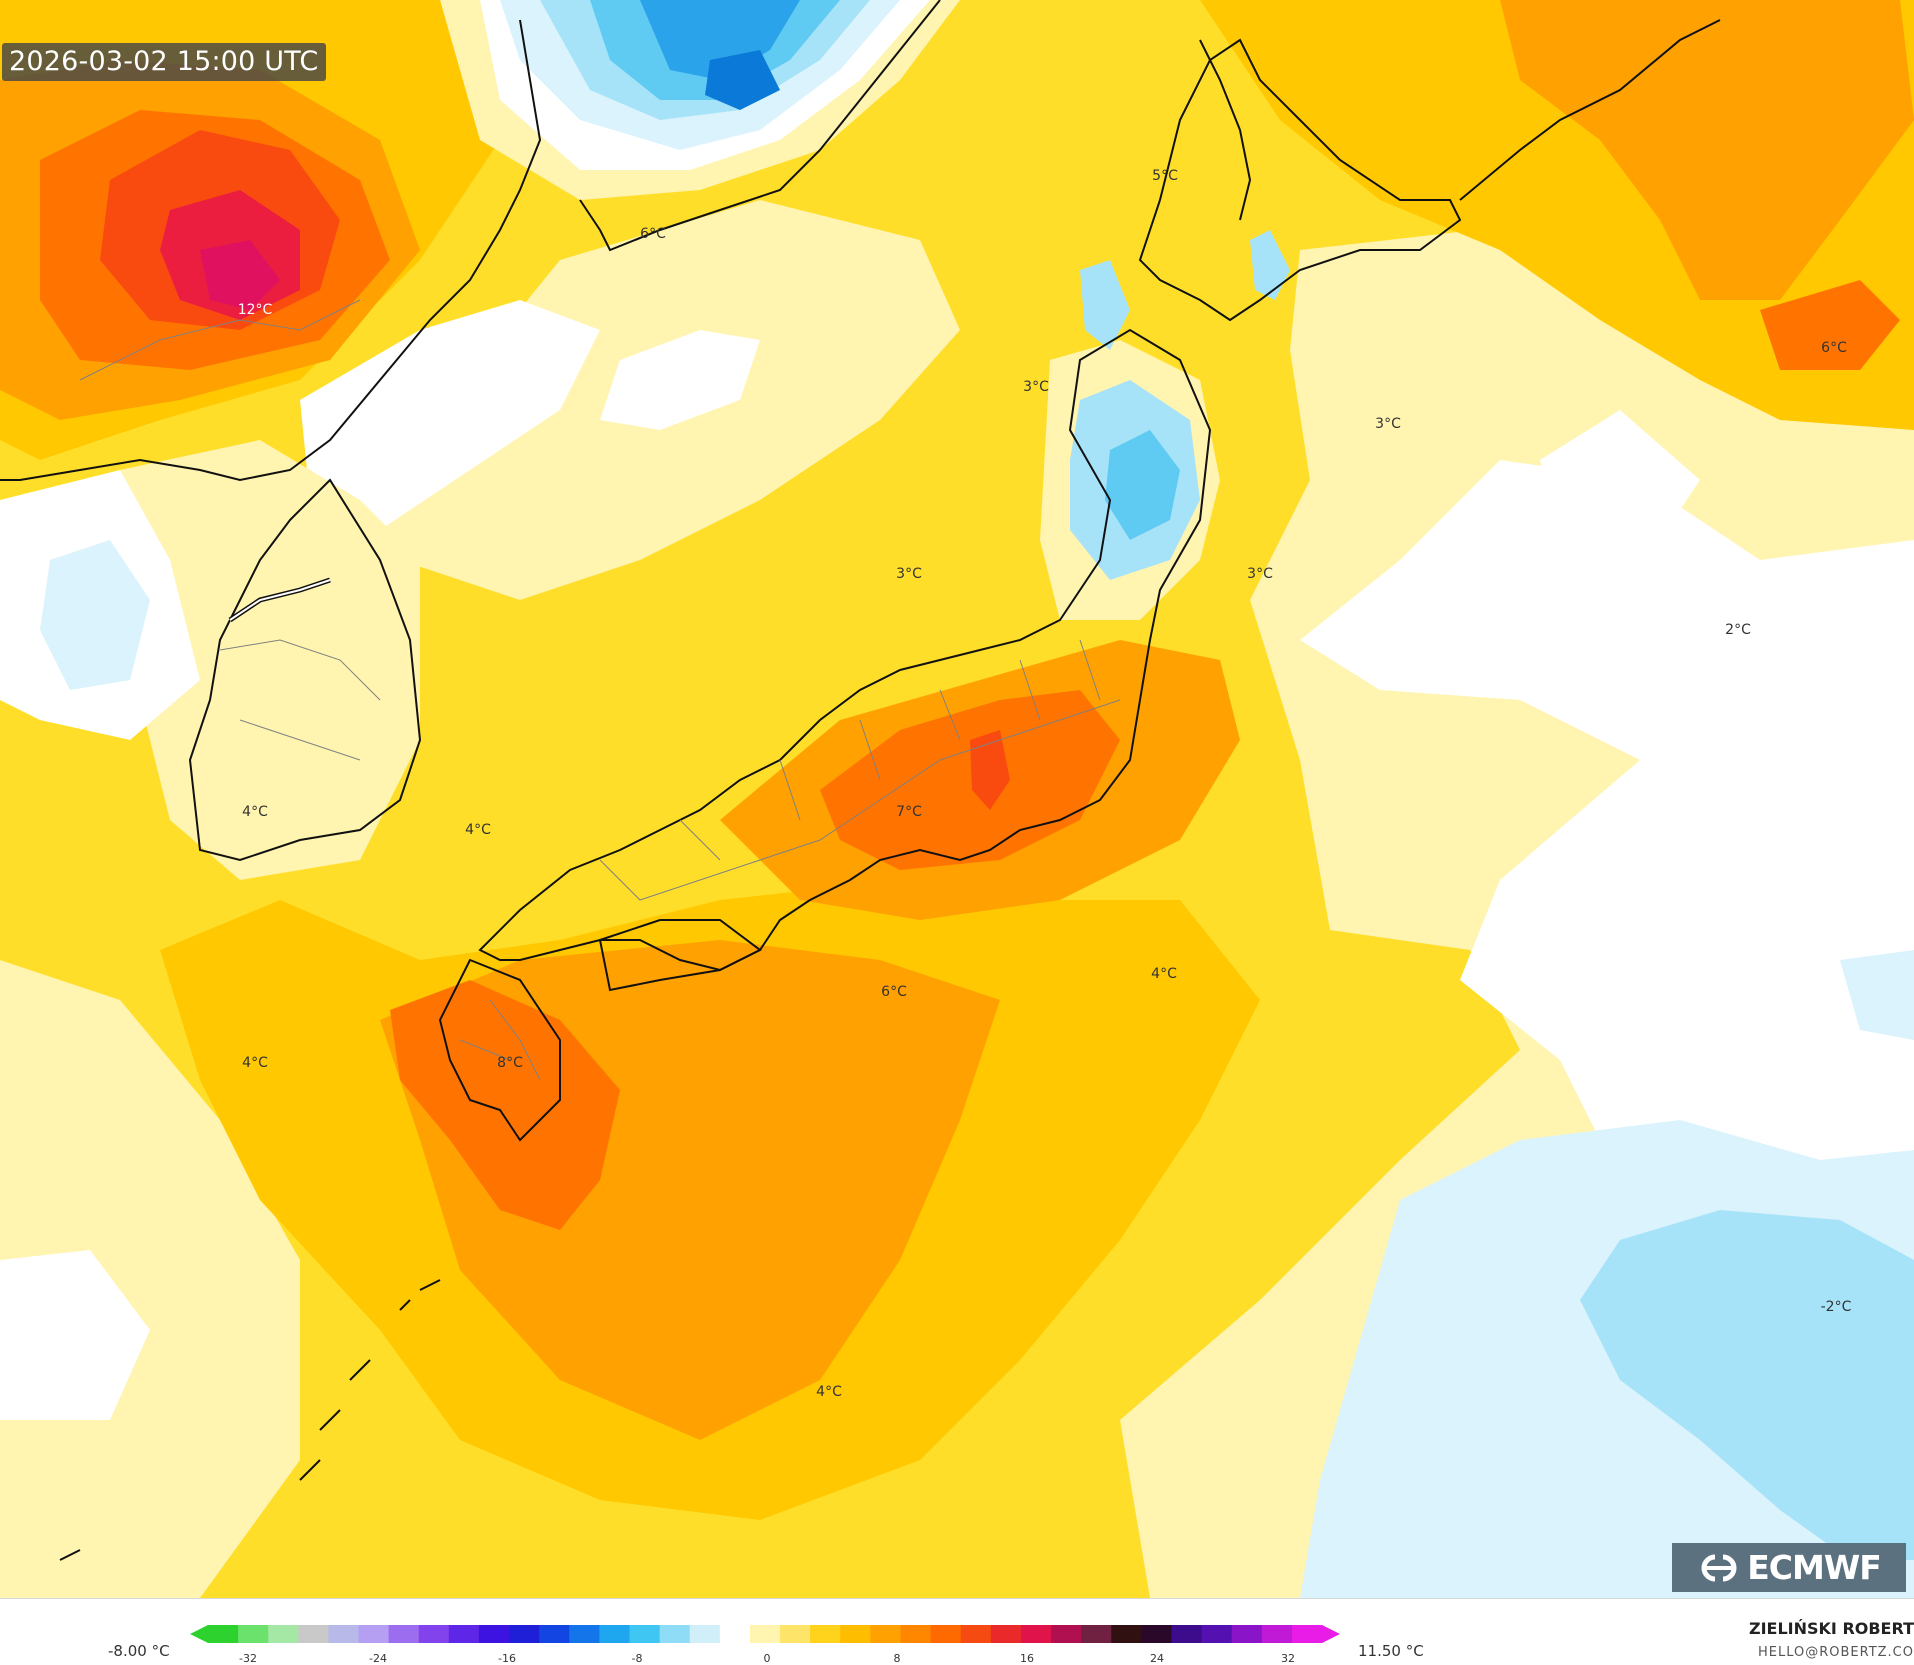 This screenshot has height=1665, width=1914. Describe the element at coordinates (95, 615) in the screenshot. I see `pale-blue-yellow-sea` at that location.